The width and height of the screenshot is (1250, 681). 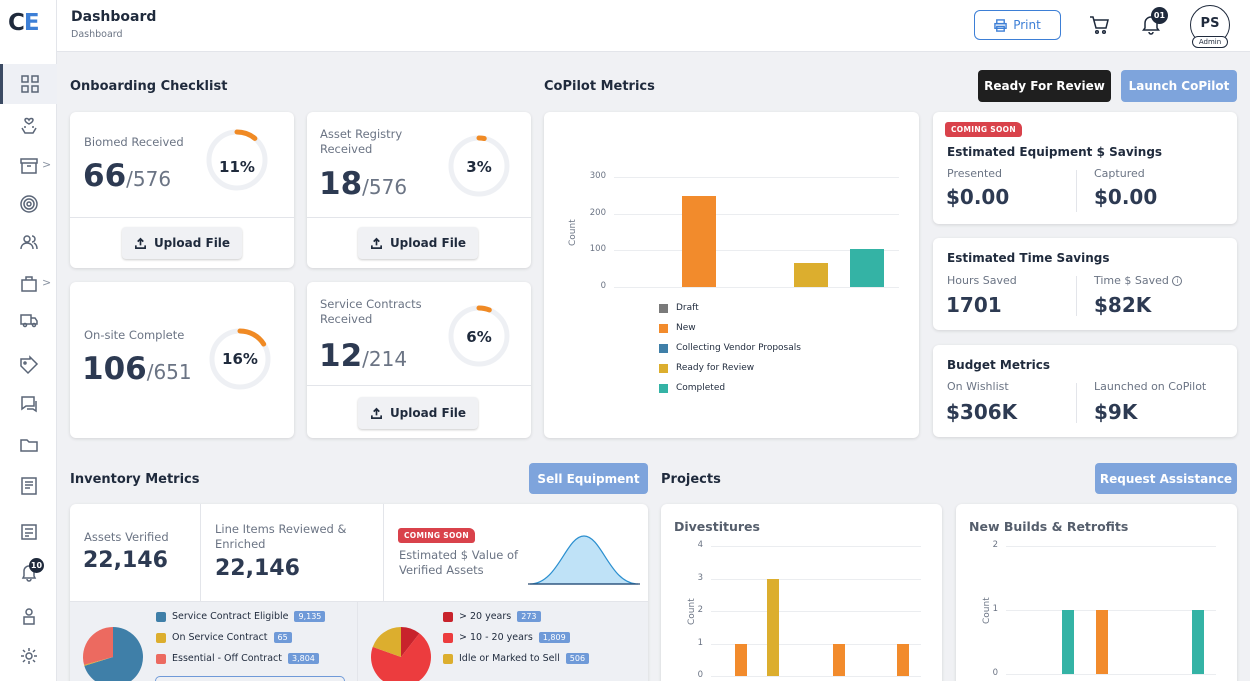 I want to click on legend-item: > 20 years 273, so click(x=492, y=616).